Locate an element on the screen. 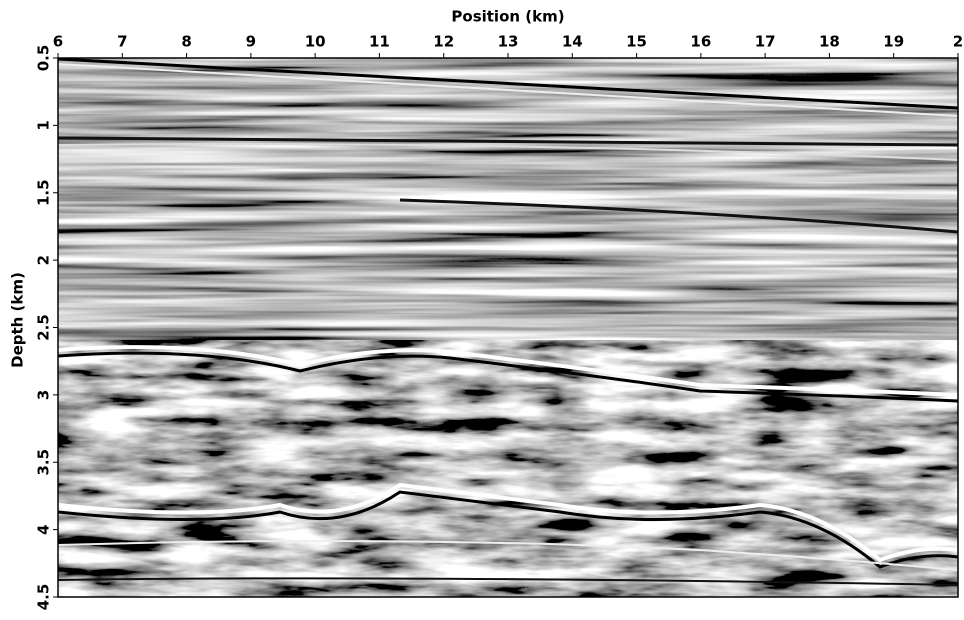  x-tick-label: 14 is located at coordinates (572, 42).